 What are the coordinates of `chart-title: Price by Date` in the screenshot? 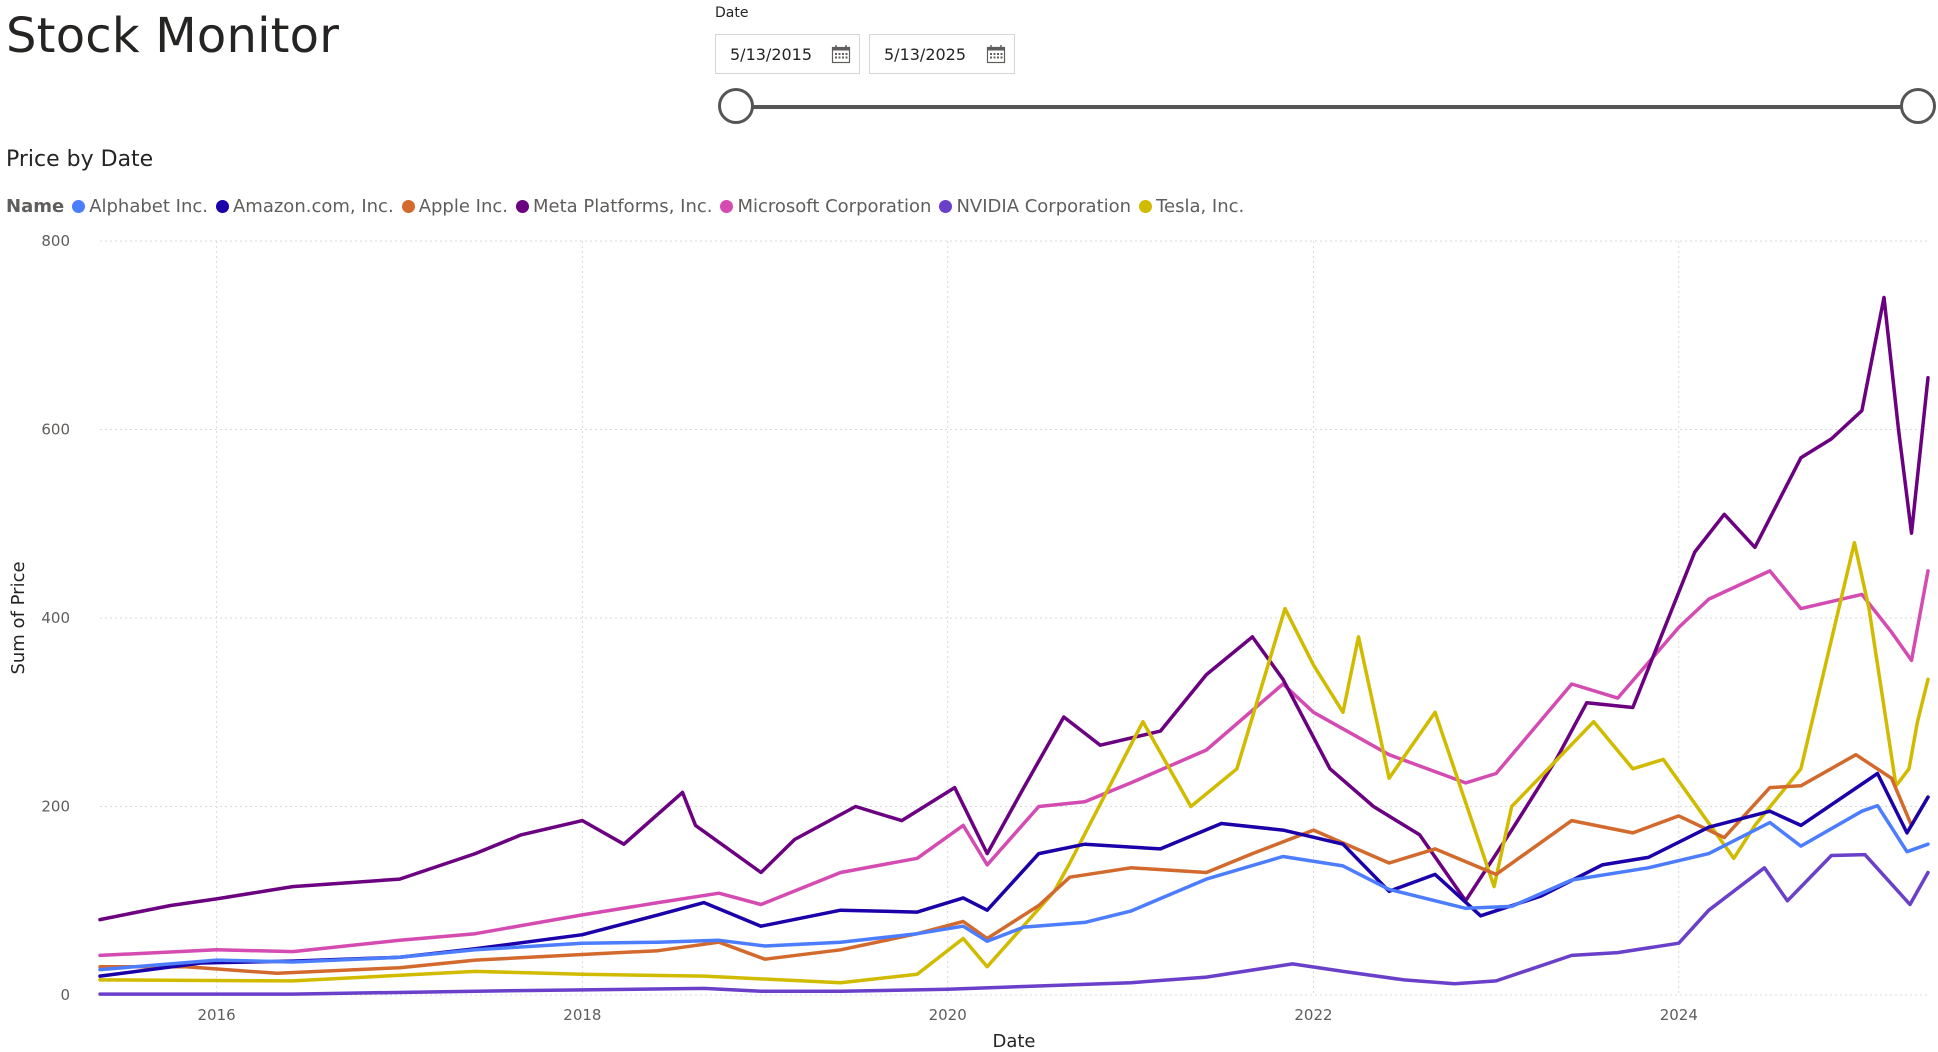 It's located at (80, 159).